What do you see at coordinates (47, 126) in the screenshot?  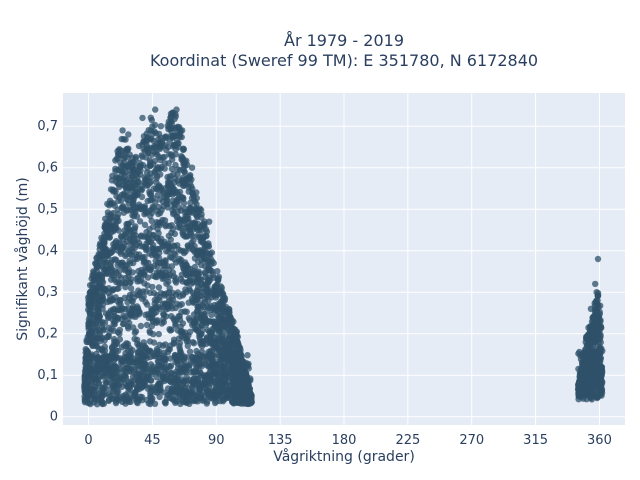 I see `y-tick-label: 0,7` at bounding box center [47, 126].